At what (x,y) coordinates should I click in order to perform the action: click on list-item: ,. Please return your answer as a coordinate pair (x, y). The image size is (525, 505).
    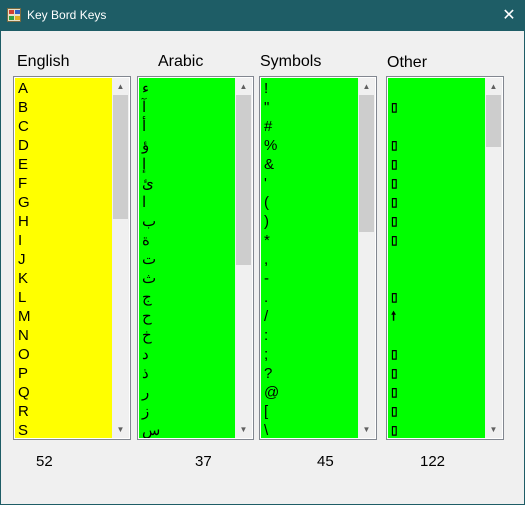
    Looking at the image, I should click on (266, 259).